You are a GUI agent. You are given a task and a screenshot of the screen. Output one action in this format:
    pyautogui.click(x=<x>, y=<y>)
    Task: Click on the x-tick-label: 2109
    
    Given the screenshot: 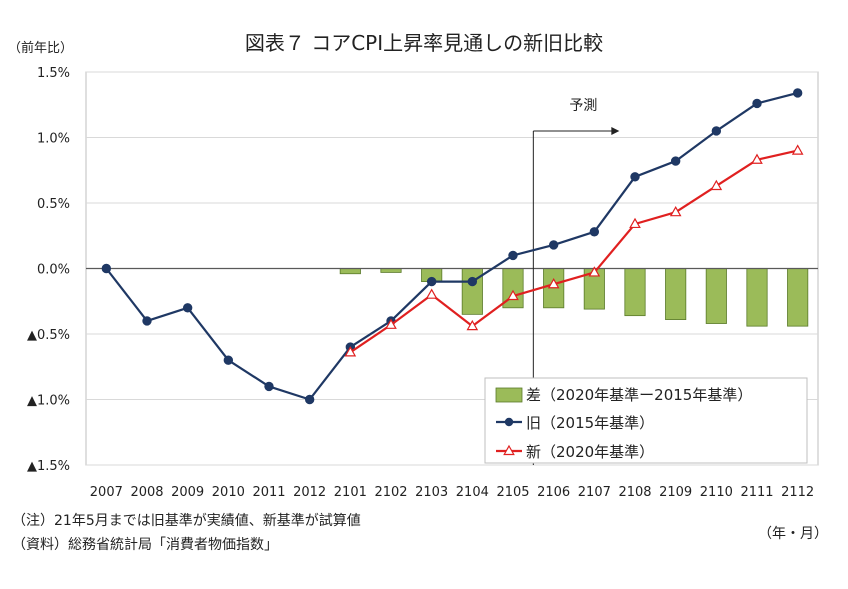 What is the action you would take?
    pyautogui.click(x=675, y=492)
    